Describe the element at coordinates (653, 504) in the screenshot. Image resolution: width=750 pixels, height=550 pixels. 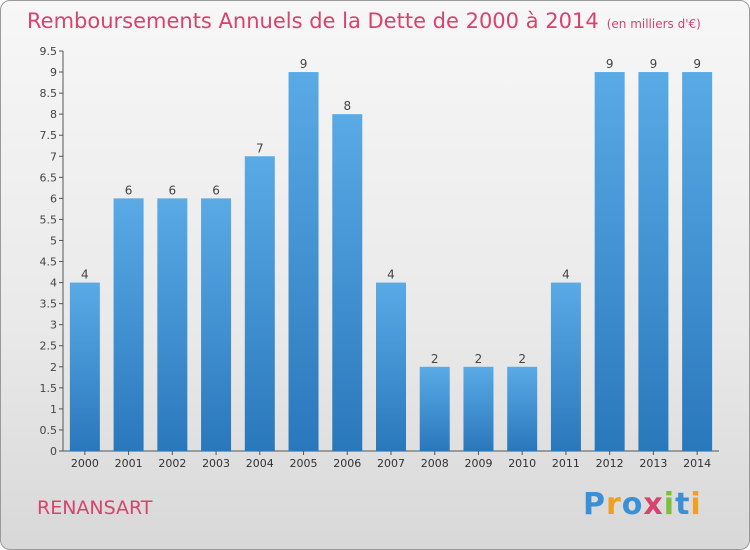
I see `logo-letter: x` at that location.